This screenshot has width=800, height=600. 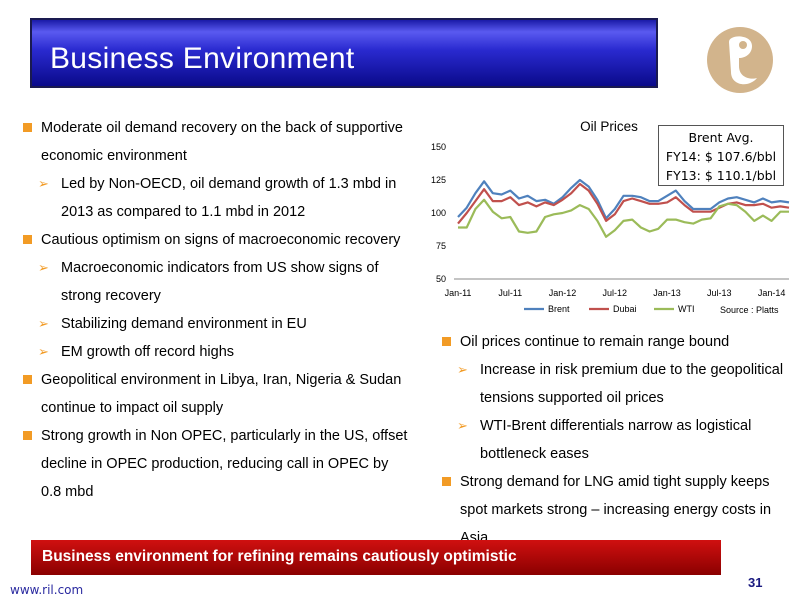 What do you see at coordinates (623, 218) in the screenshot?
I see `series-line-wti` at bounding box center [623, 218].